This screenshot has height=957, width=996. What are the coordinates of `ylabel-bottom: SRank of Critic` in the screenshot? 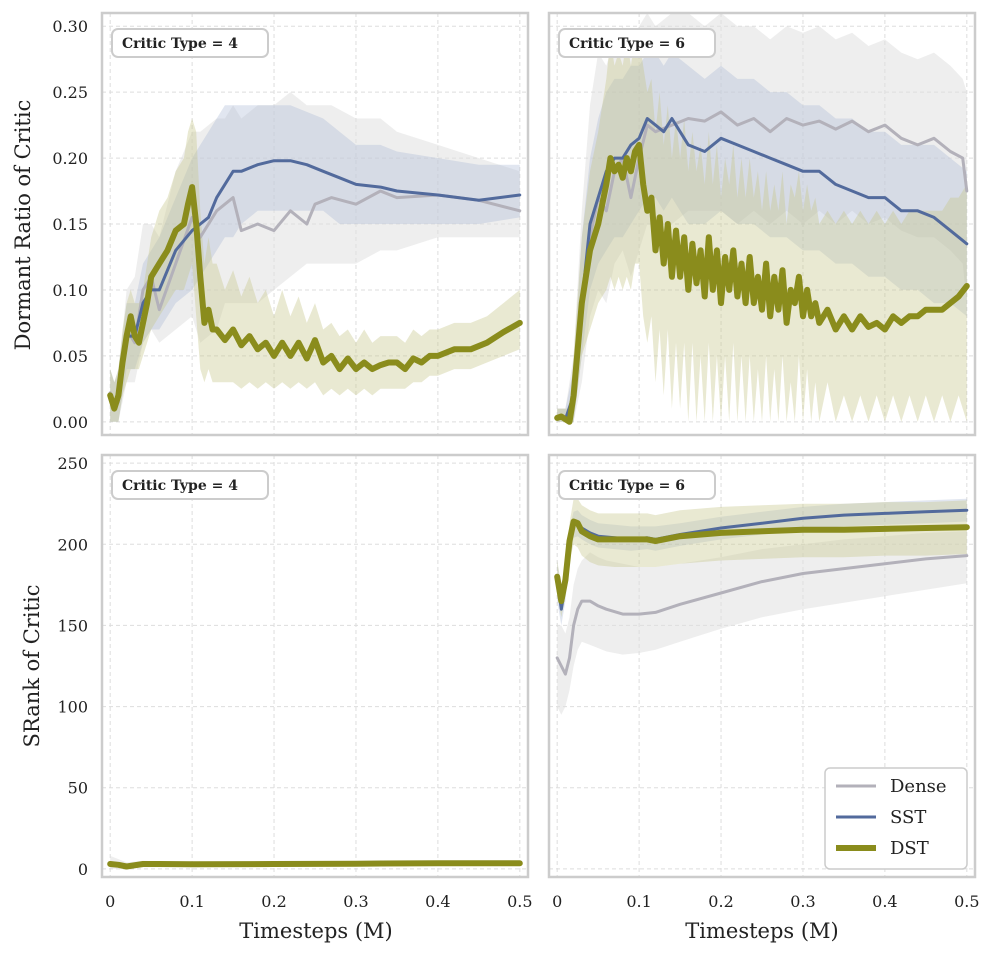 It's located at (32, 666).